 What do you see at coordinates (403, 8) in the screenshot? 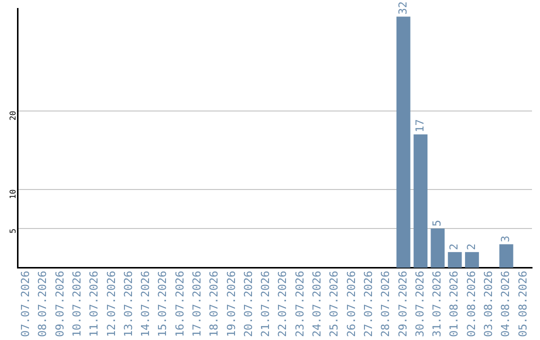
I see `data-label: 32` at bounding box center [403, 8].